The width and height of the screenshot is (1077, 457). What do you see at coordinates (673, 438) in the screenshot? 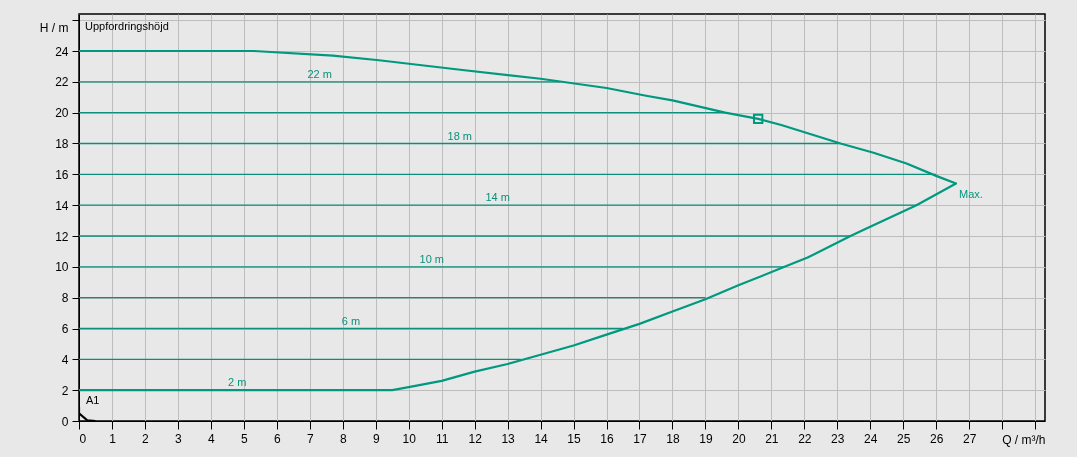
I see `x-tick-label: 18` at bounding box center [673, 438].